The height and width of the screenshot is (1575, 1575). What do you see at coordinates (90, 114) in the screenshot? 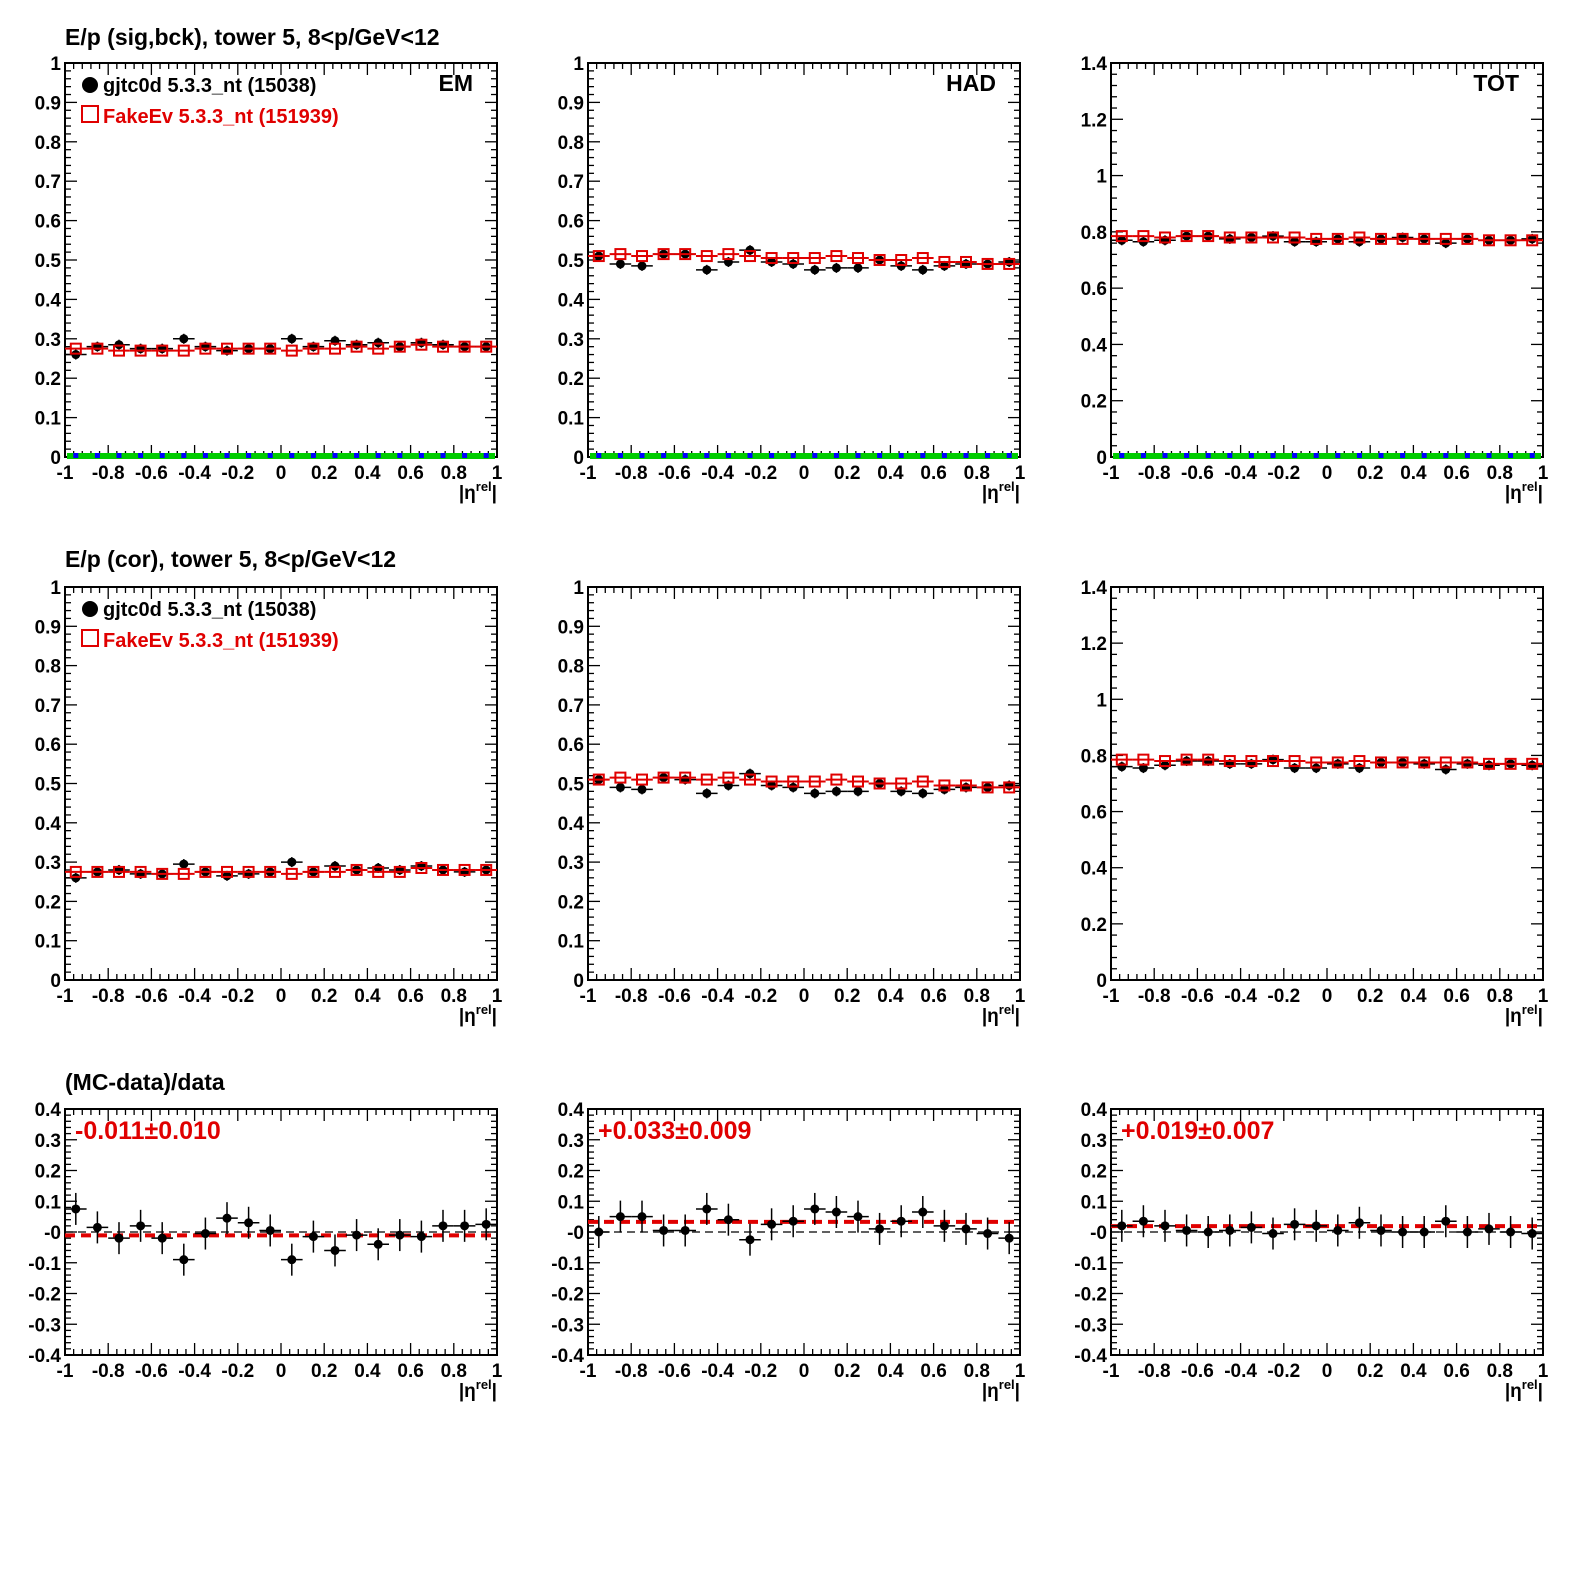
I see `legend-mc-marker` at bounding box center [90, 114].